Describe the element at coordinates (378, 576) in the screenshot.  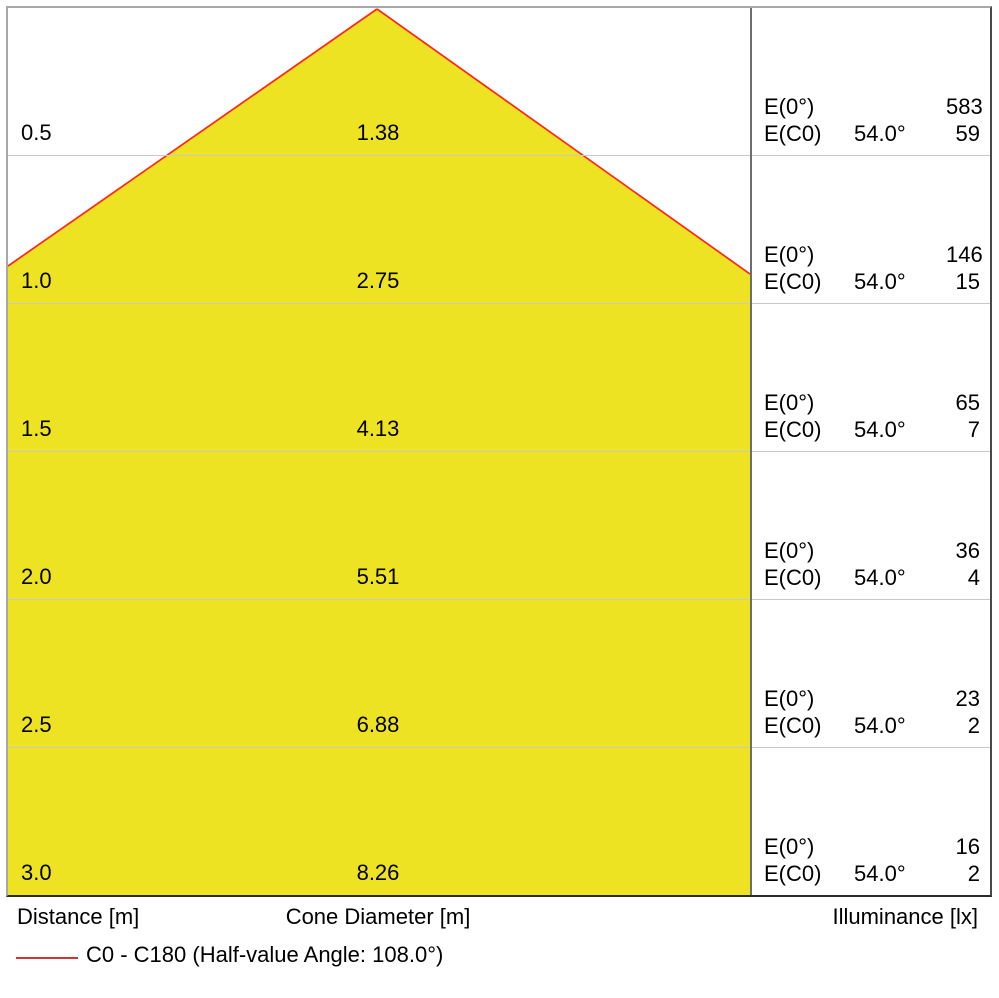
I see `cone-diameter-value: 5.51` at that location.